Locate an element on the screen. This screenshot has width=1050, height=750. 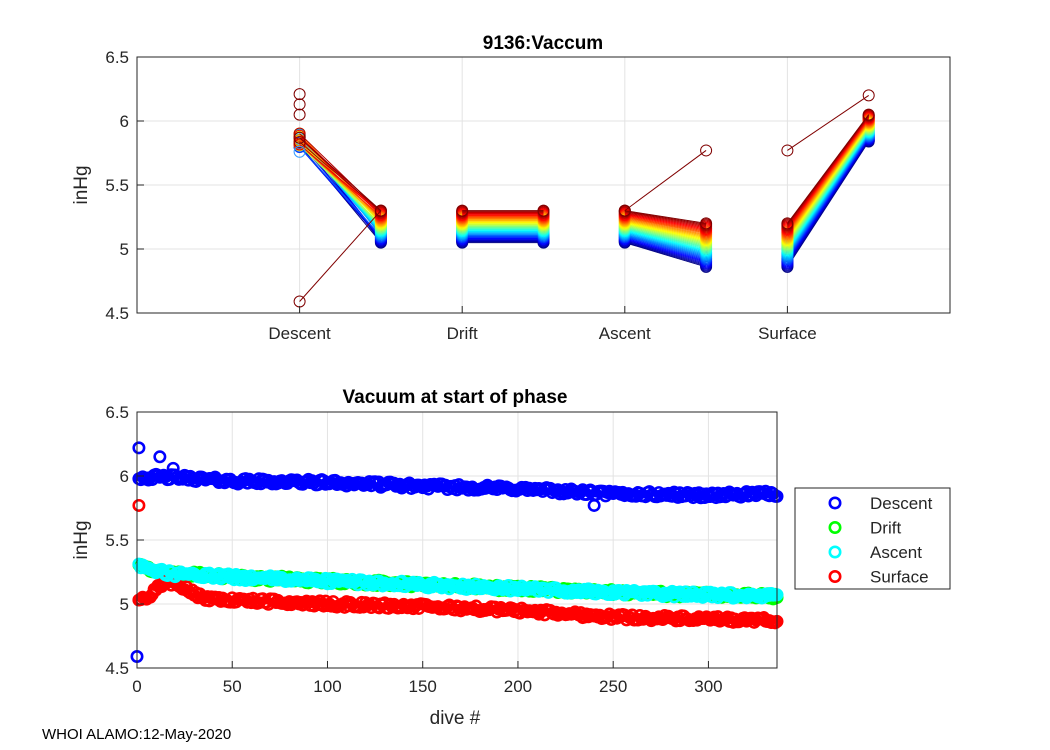
top-y-label: inHg is located at coordinates (81, 184).